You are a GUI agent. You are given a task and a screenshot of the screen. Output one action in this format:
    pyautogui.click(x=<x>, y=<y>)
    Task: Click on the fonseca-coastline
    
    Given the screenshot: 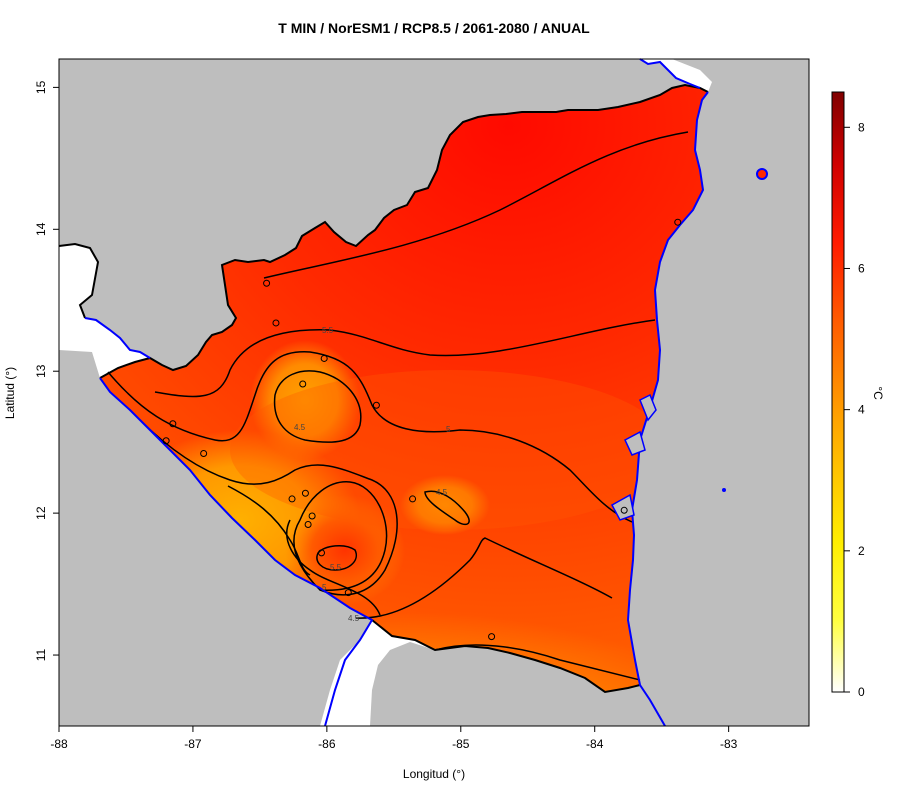 What is the action you would take?
    pyautogui.click(x=117, y=338)
    